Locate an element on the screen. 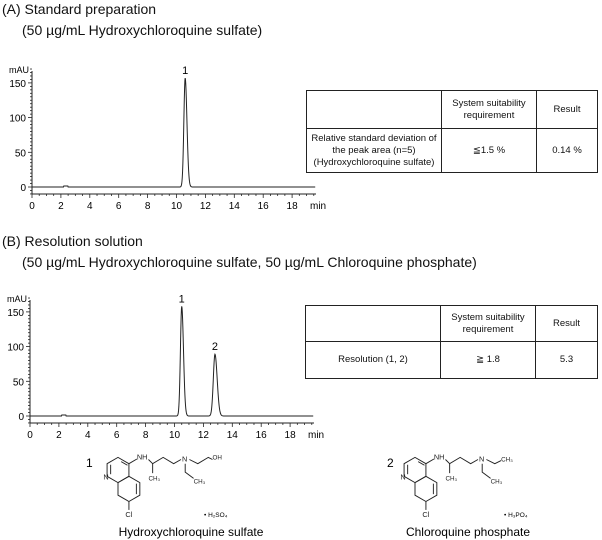 Image resolution: width=602 pixels, height=540 pixels. table-cell: Resolution (1, 2) is located at coordinates (373, 360).